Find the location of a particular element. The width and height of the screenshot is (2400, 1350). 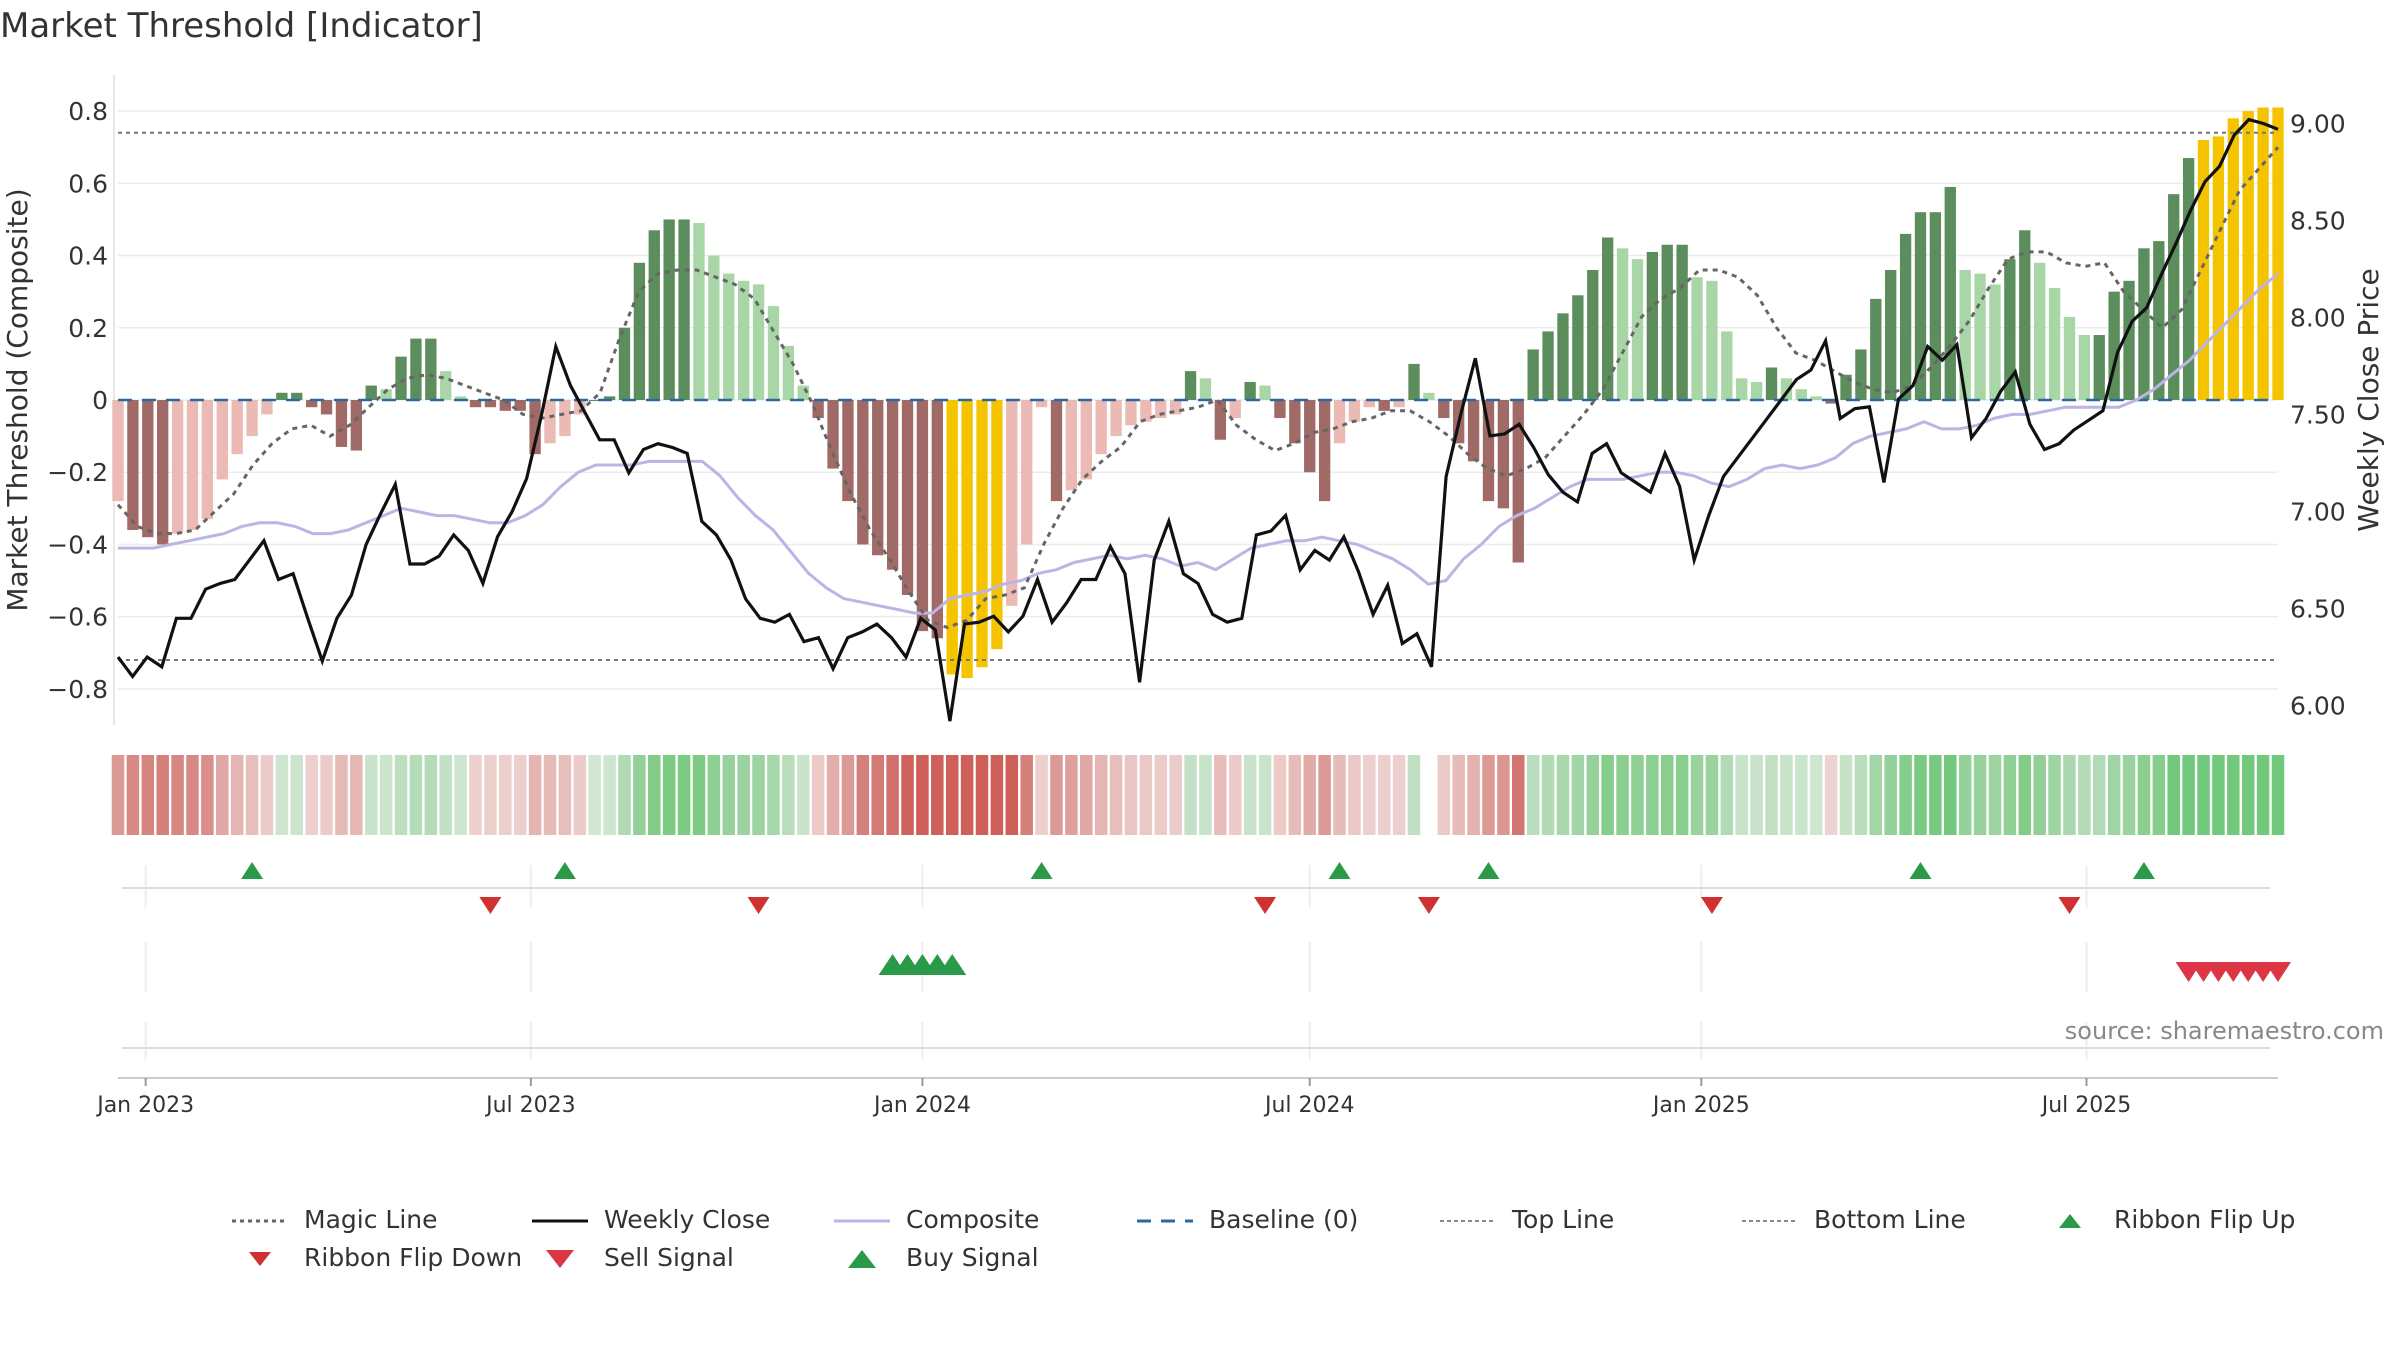

left-tick-label: −0.4 is located at coordinates (77, 544).